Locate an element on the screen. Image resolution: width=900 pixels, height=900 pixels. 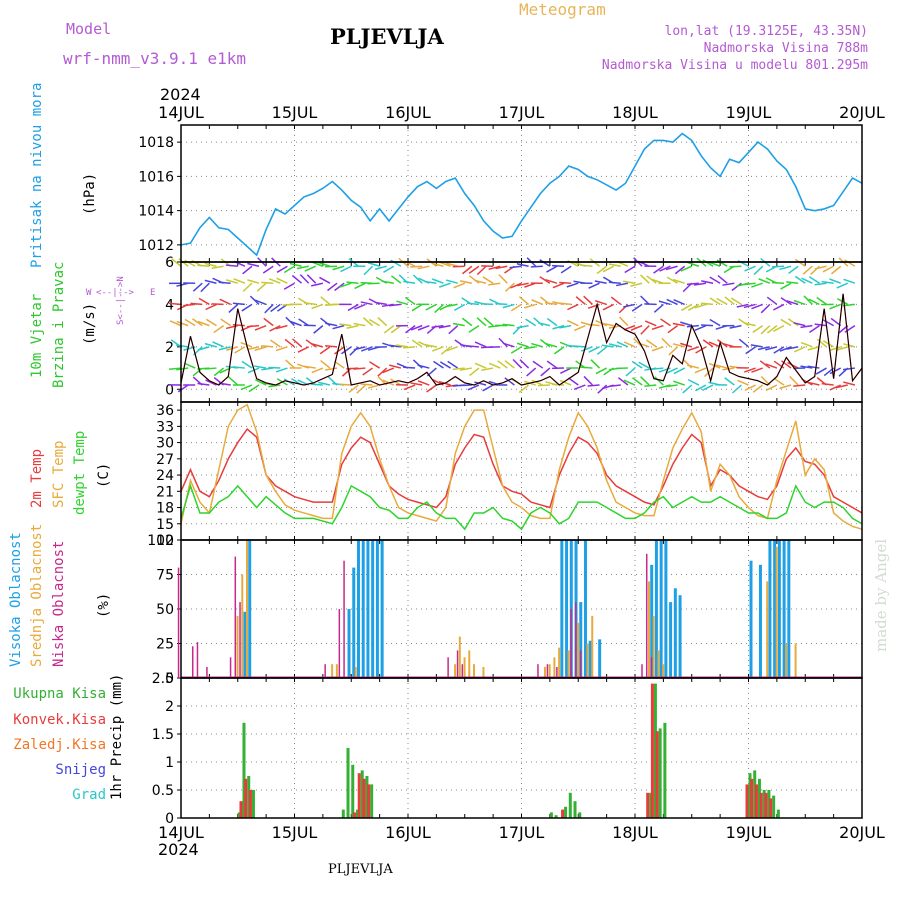
model-label: Model is located at coordinates (89, 29).